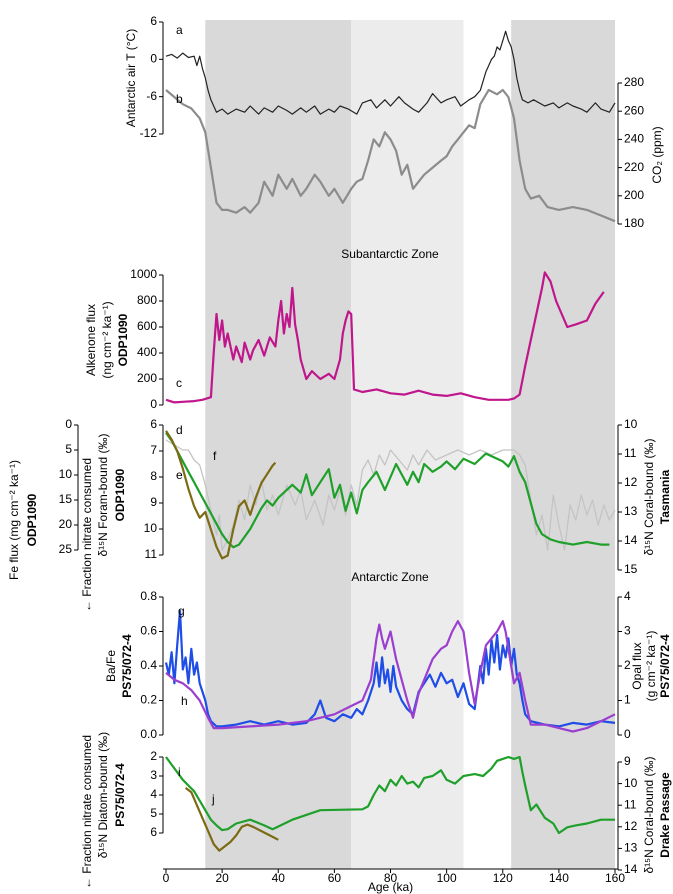 This screenshot has width=673, height=894. Describe the element at coordinates (179, 772) in the screenshot. I see `series-letter: i` at that location.